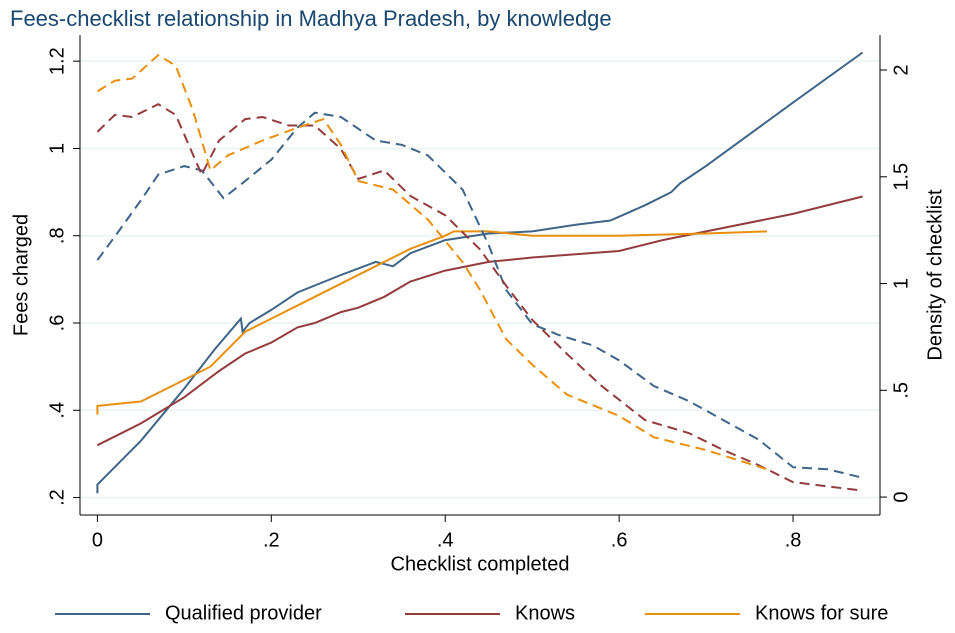 This screenshot has height=633, width=955. I want to click on y-tick-label: 1.2, so click(57, 61).